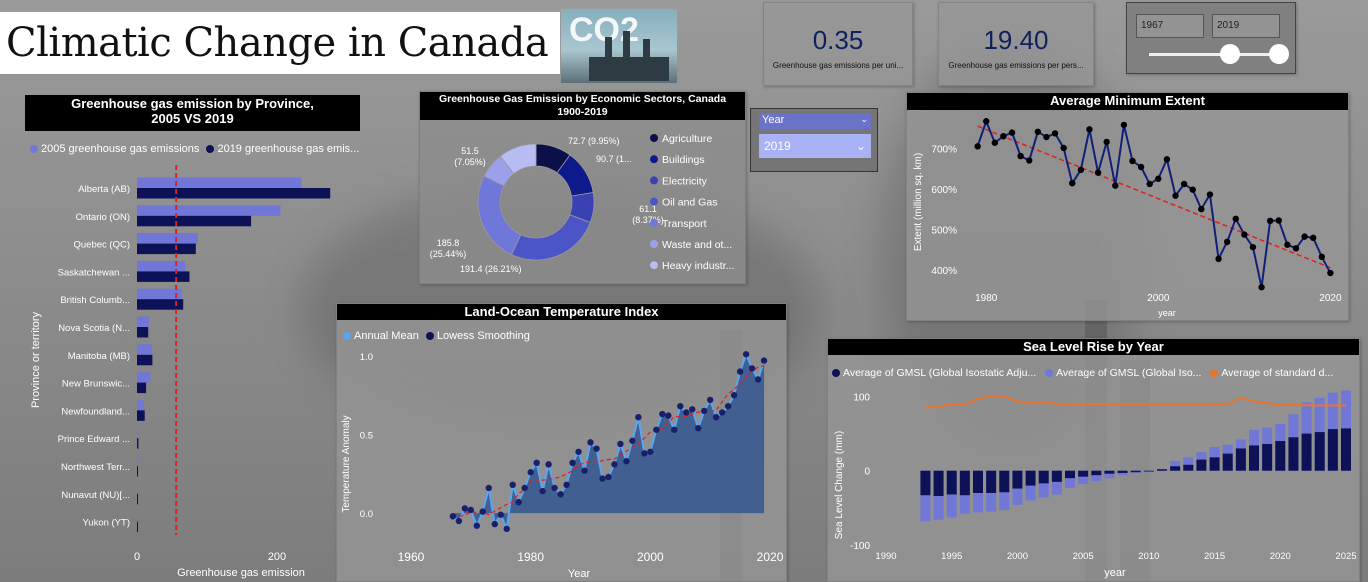 The image size is (1368, 582). Describe the element at coordinates (120, 149) in the screenshot. I see `legend-label-2005: 2005 greenhouse gas emissions` at that location.